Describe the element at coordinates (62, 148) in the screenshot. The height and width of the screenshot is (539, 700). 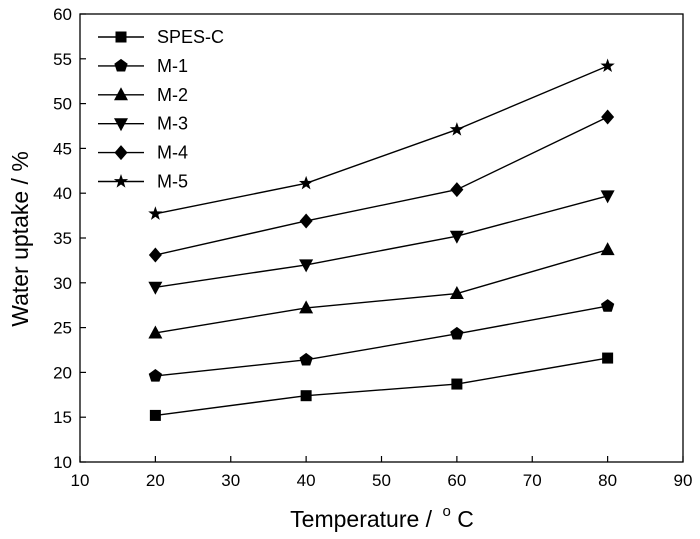
I see `y-tick-label: 45` at that location.